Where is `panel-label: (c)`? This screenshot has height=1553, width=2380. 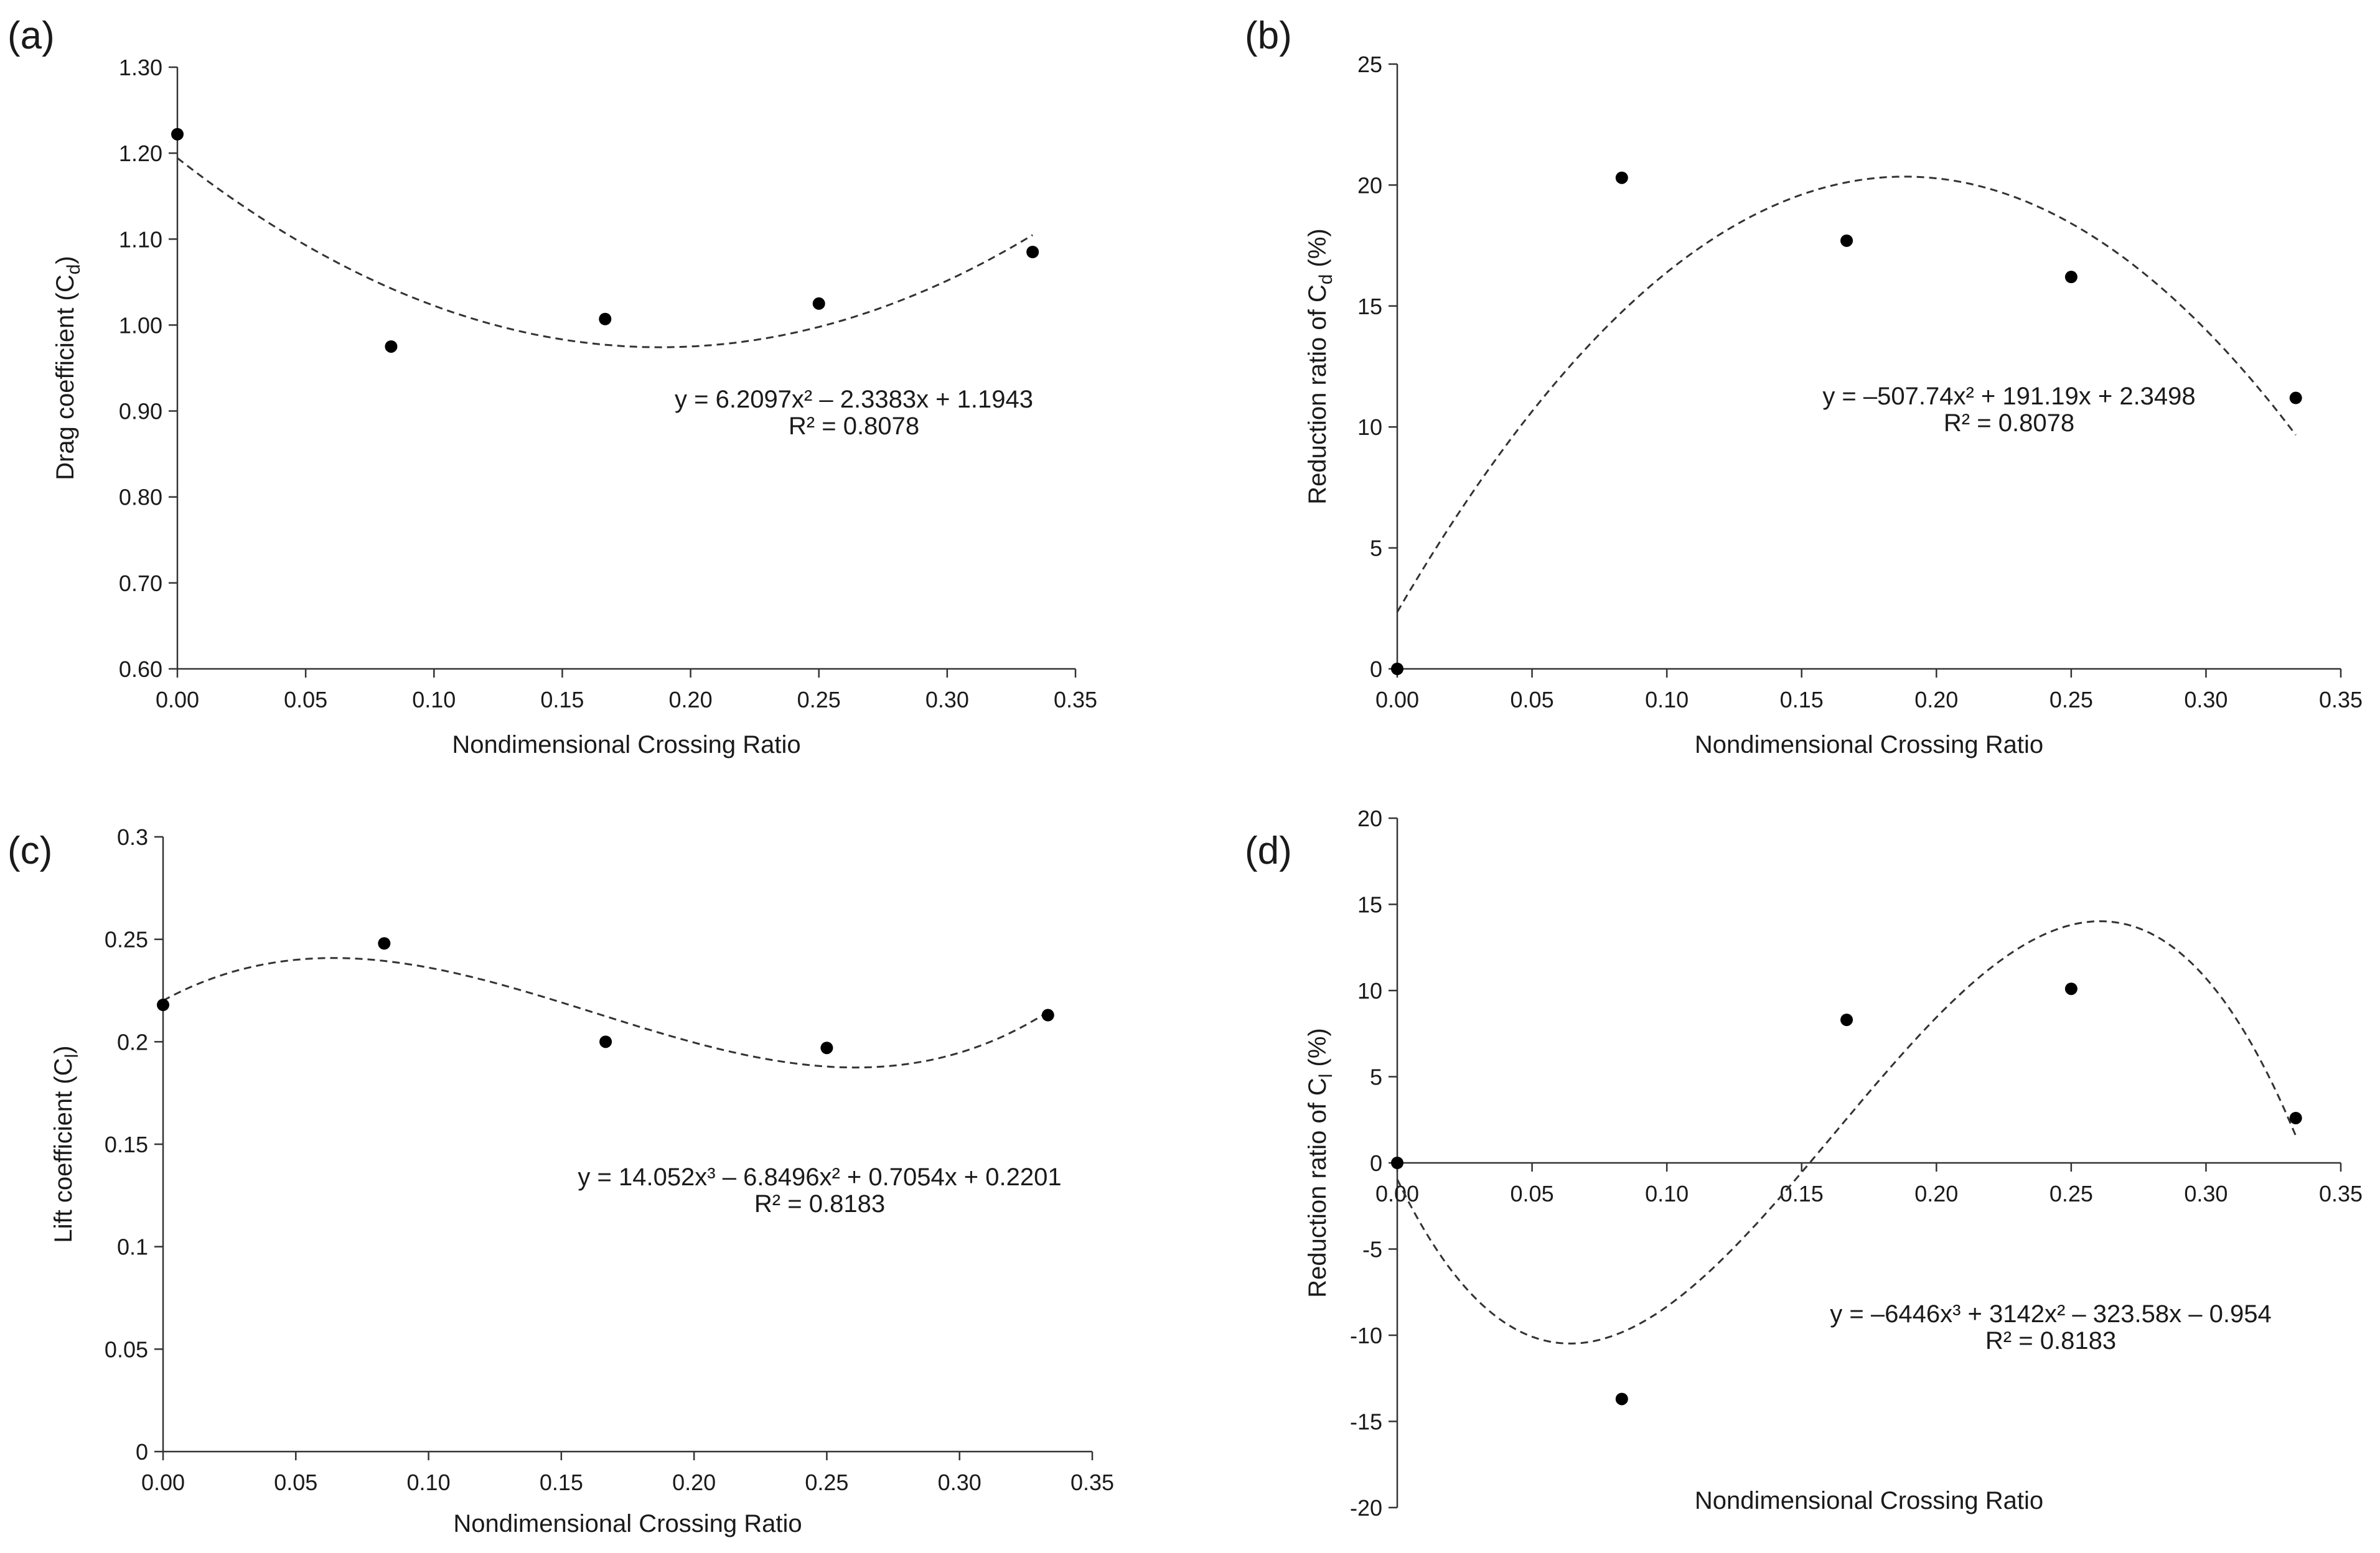
panel-label: (c) is located at coordinates (30, 850).